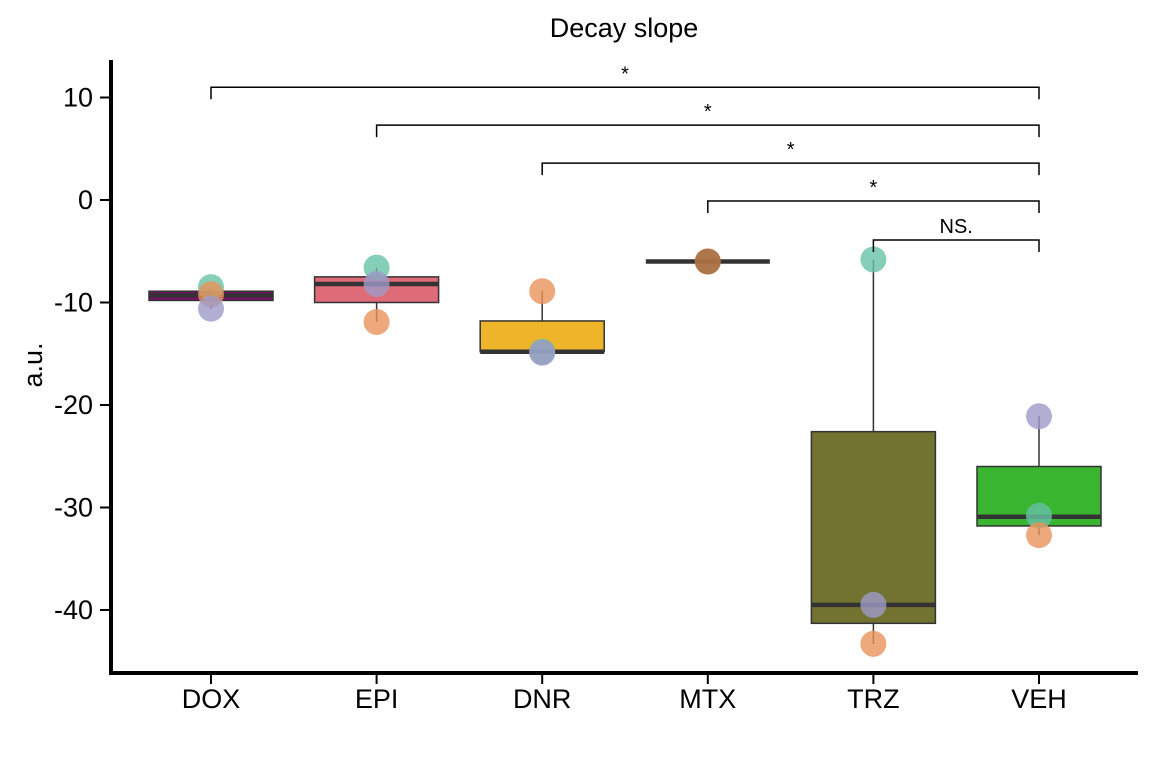 This screenshot has height=768, width=1152. Describe the element at coordinates (85, 200) in the screenshot. I see `y-tick-label: 0` at that location.